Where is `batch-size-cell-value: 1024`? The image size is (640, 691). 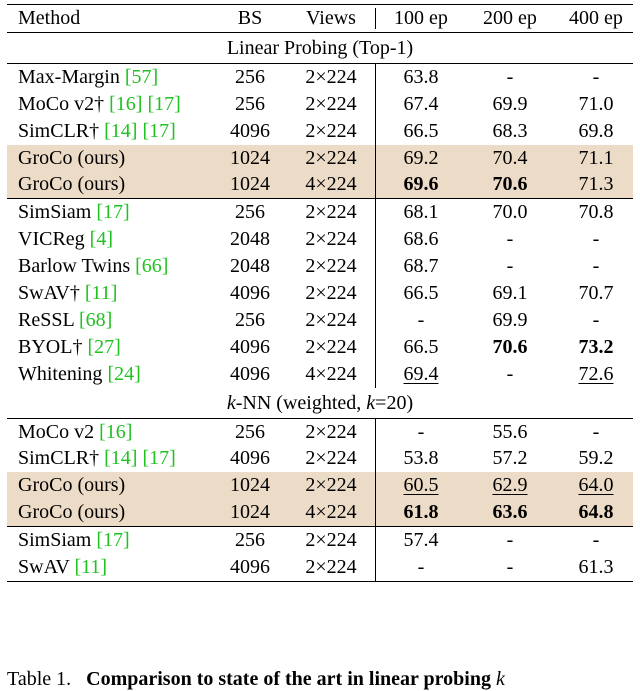
batch-size-cell-value: 1024 is located at coordinates (250, 157).